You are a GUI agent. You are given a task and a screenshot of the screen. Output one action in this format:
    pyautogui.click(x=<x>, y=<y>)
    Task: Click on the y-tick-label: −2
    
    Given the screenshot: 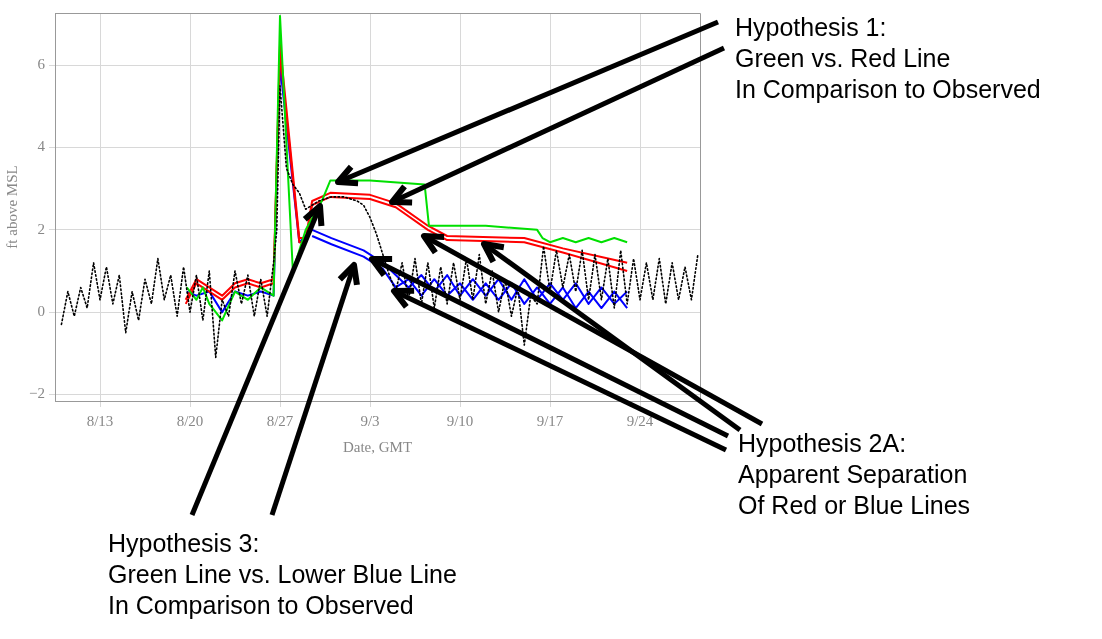 What is the action you would take?
    pyautogui.click(x=37, y=393)
    